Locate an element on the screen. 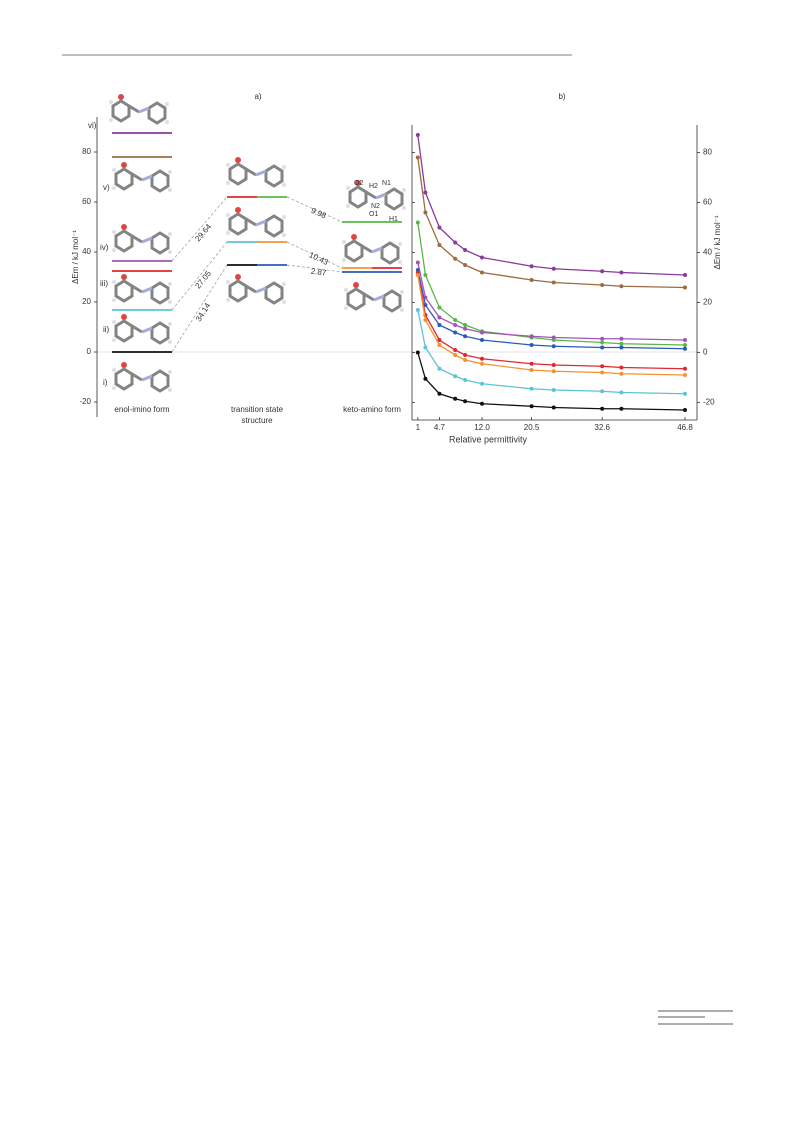 The image size is (793, 1121). panel-label: a) is located at coordinates (257, 96).